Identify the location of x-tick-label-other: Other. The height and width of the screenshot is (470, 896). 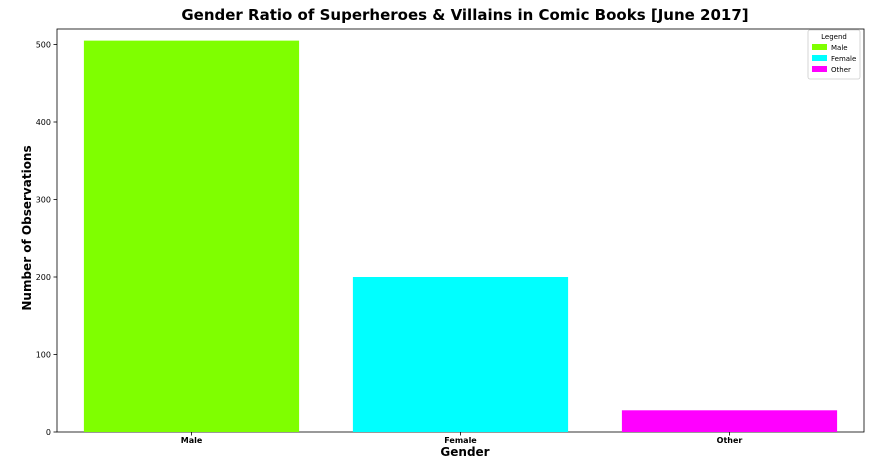
(730, 440).